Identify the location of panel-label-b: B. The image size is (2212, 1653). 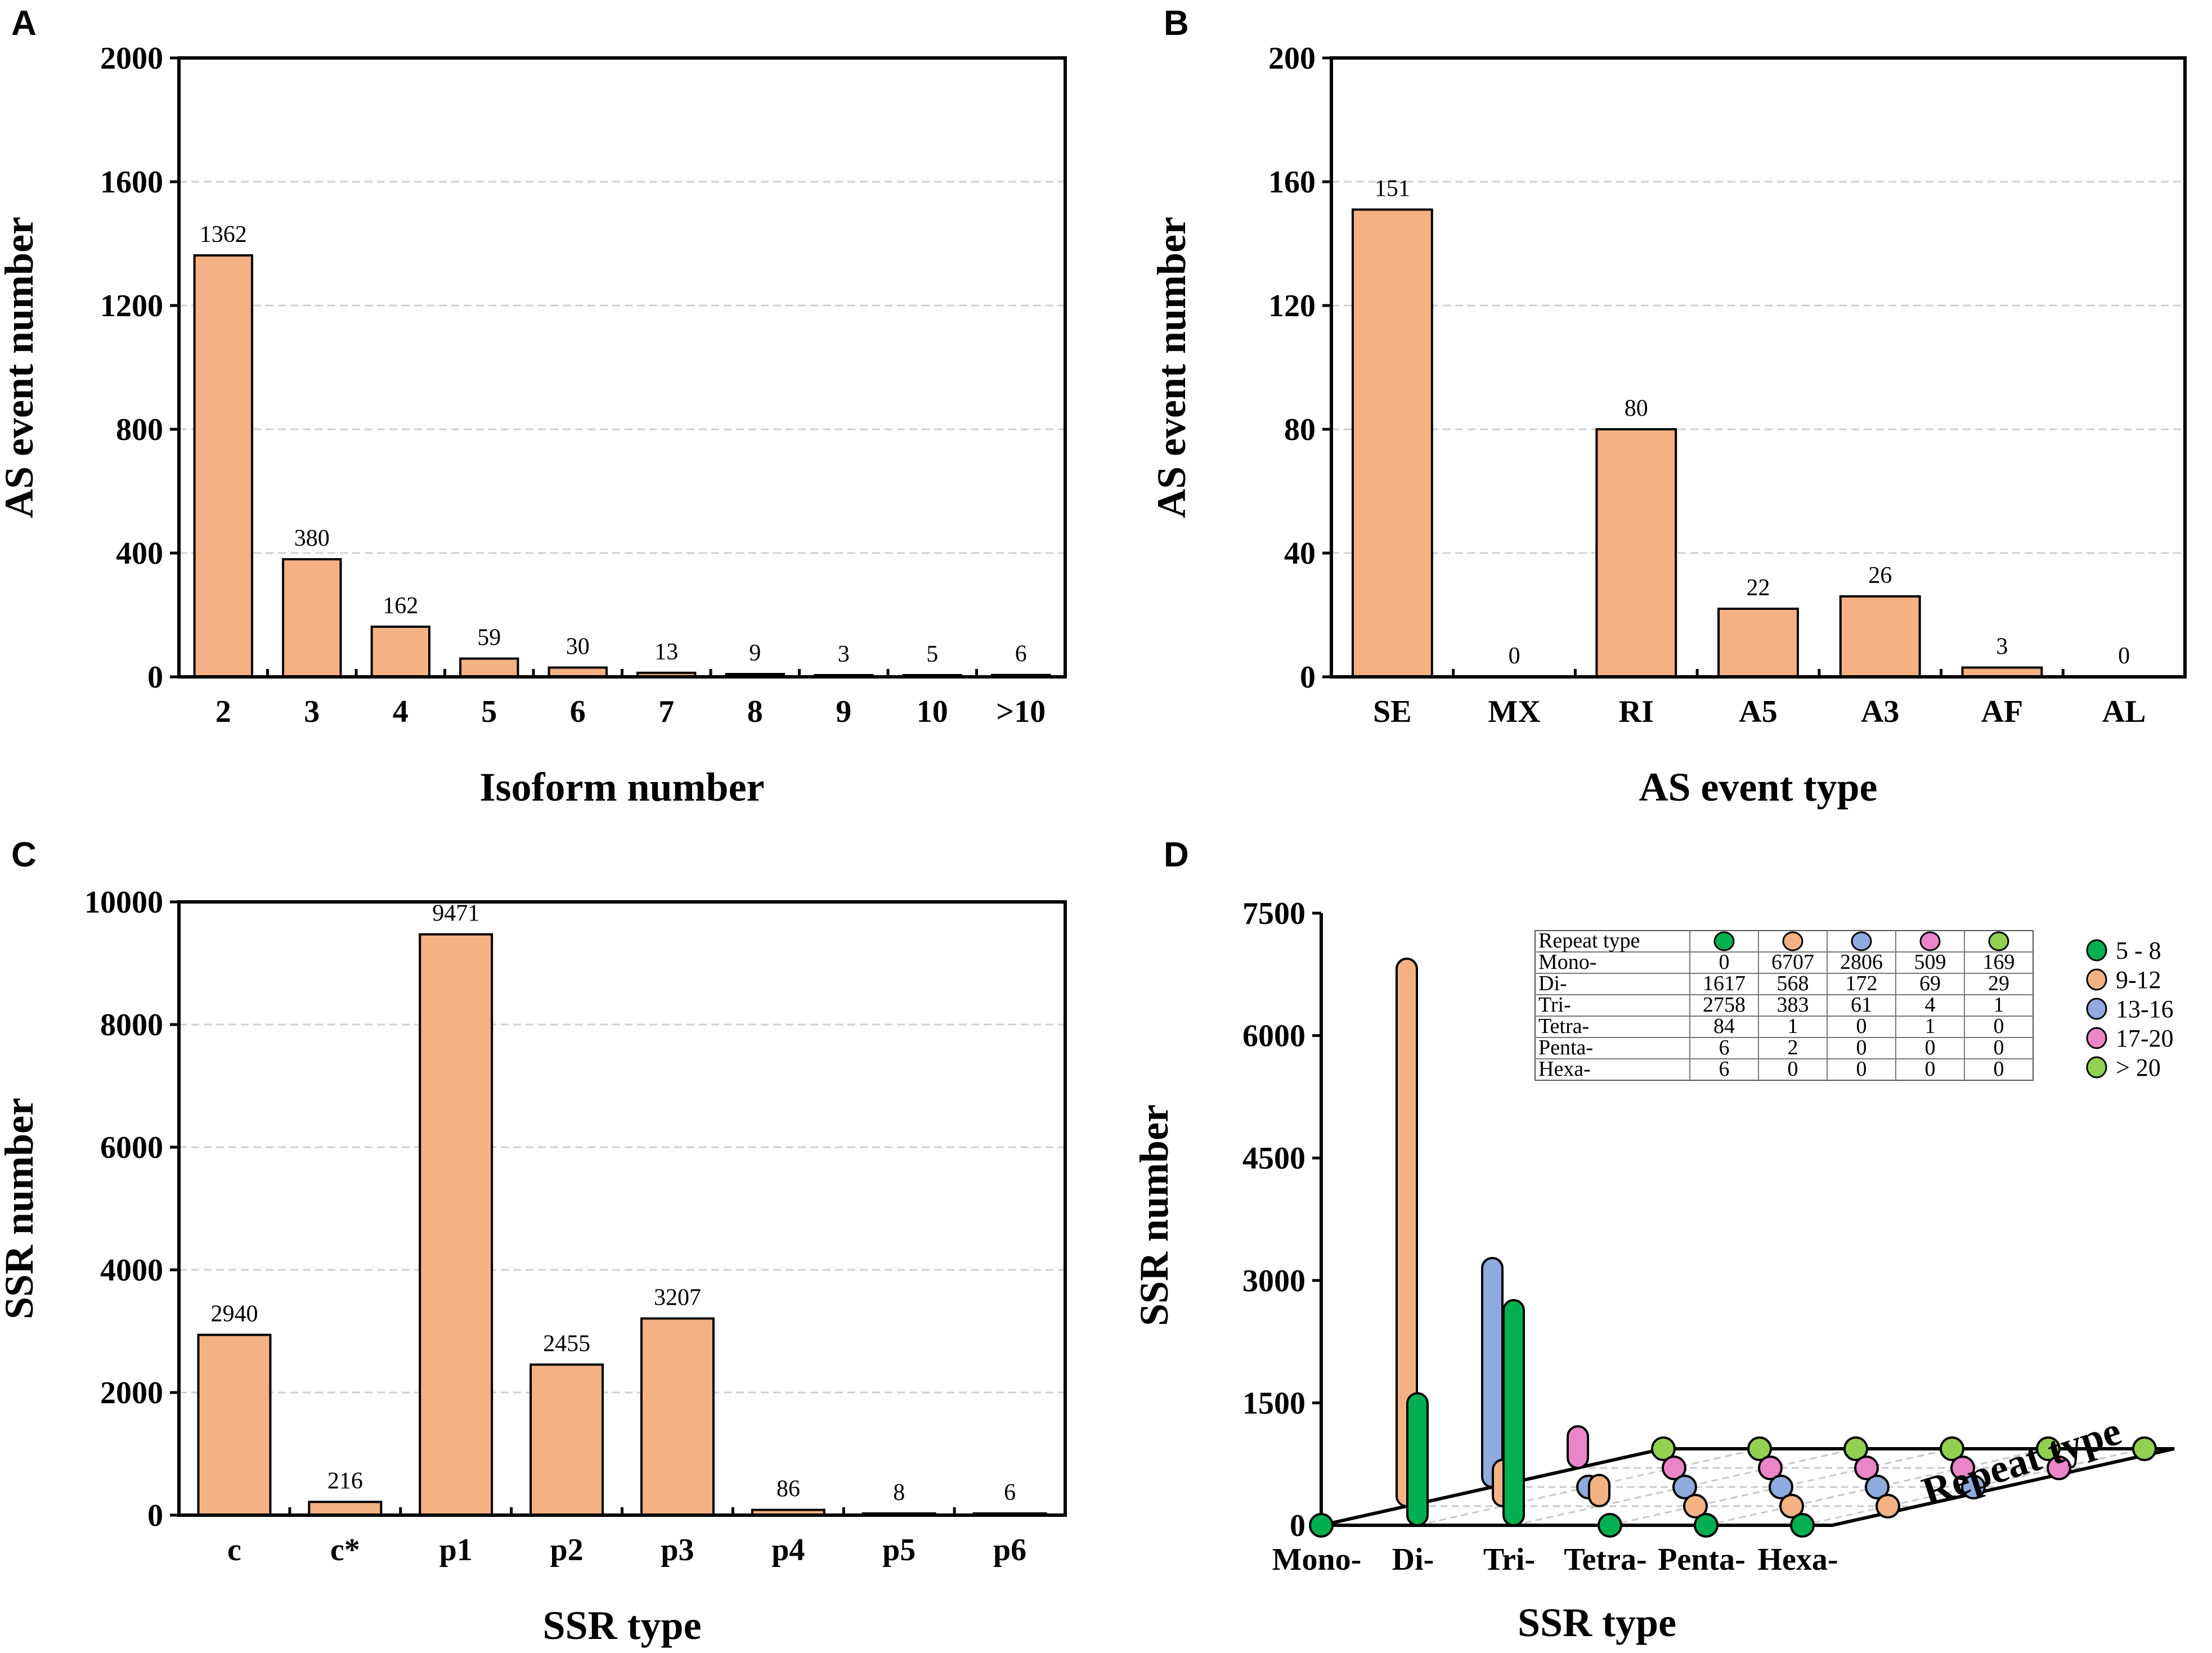
(1176, 23).